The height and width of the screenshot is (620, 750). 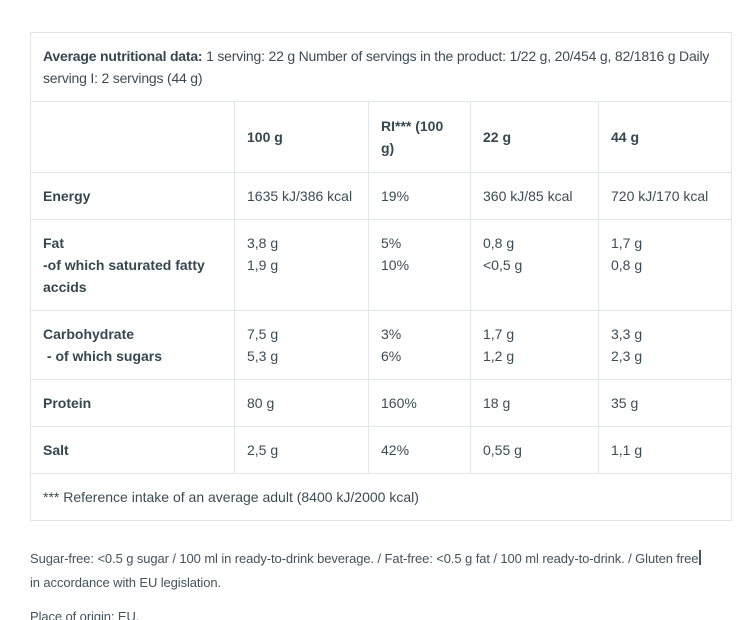 What do you see at coordinates (53, 243) in the screenshot?
I see `row-label: Fat` at bounding box center [53, 243].